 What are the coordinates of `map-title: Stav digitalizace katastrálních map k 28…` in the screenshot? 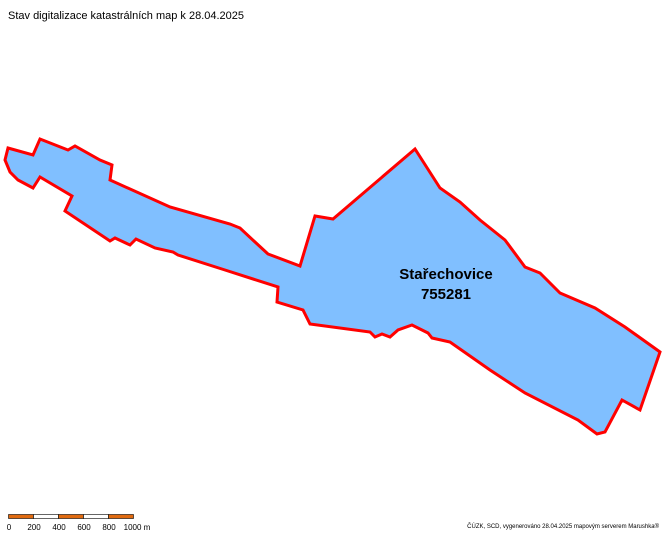 It's located at (126, 16).